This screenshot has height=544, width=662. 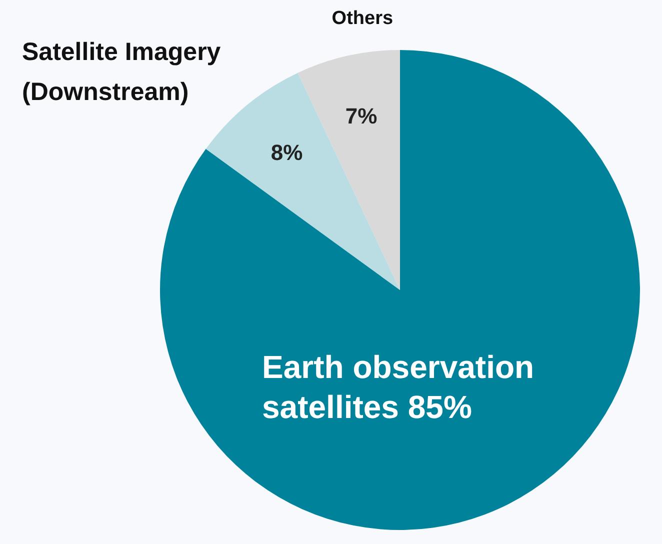 What do you see at coordinates (363, 18) in the screenshot?
I see `slice-label: Others` at bounding box center [363, 18].